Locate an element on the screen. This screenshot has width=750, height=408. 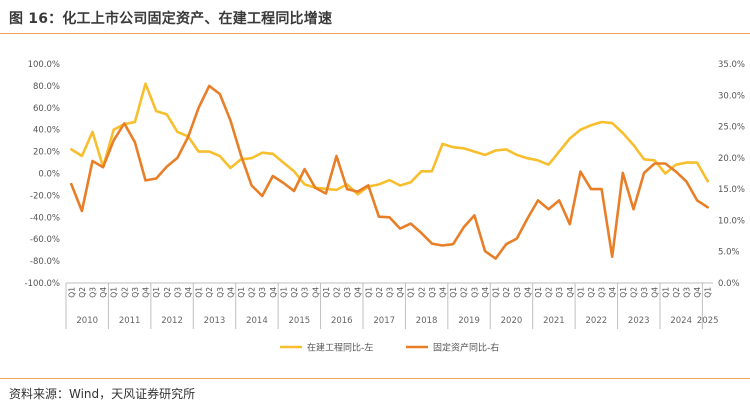
chart-legend: 在建工程同比-左 固定资产同比-右 is located at coordinates (389, 348).